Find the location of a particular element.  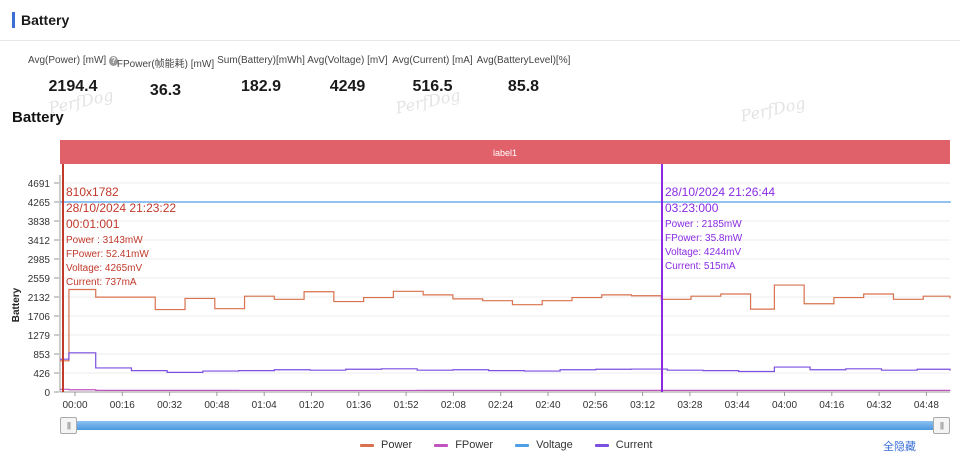

metric-avg-battery-level: Avg(BatteryLevel)[%] 85.8 is located at coordinates (523, 75).